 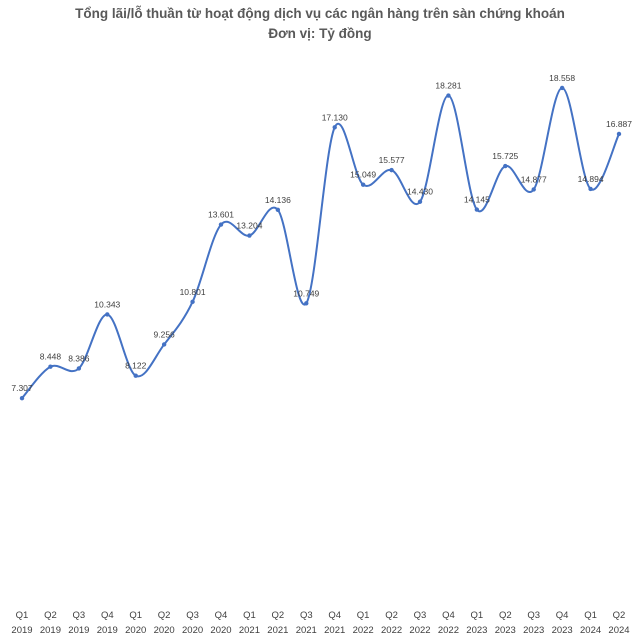 I want to click on tick-label-year-1: 2019, so click(x=21, y=630).